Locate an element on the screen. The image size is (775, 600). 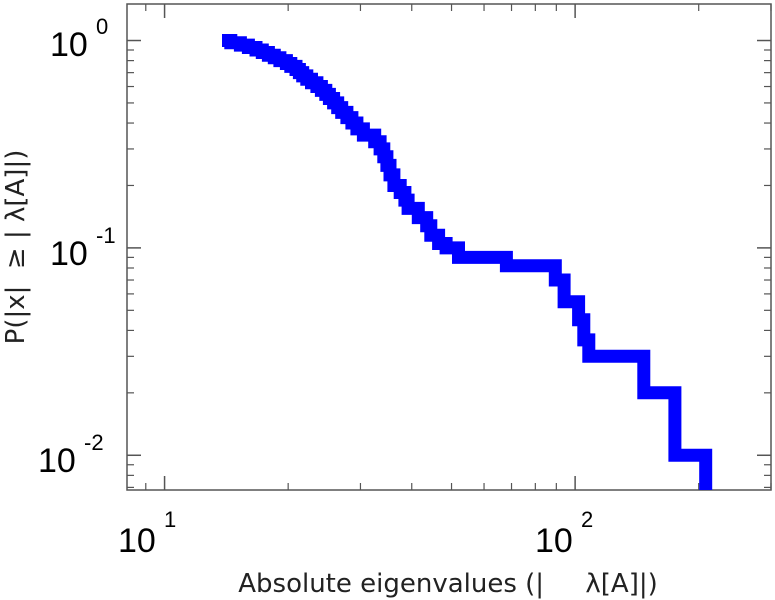
x-tick-label-100: 10 2 is located at coordinates (564, 533).